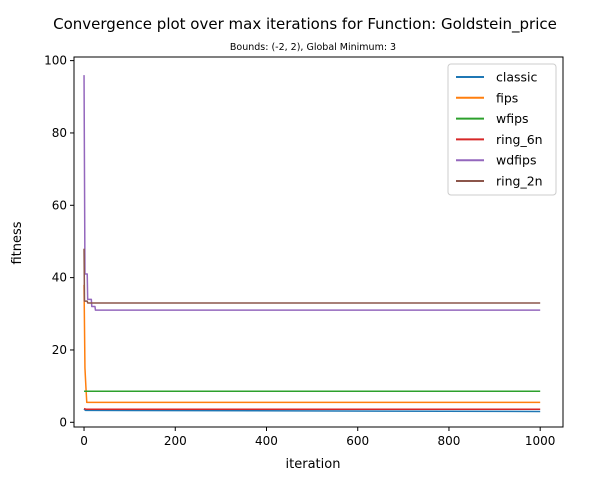 The image size is (595, 480). I want to click on legend-label: classic, so click(517, 77).